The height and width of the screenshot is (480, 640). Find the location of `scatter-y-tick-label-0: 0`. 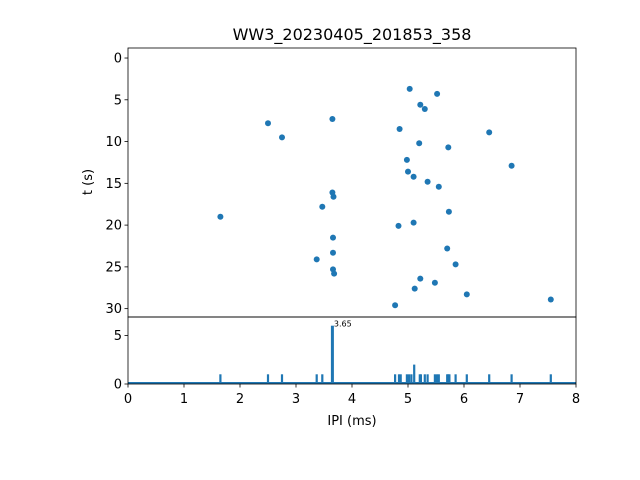

scatter-y-tick-label-0: 0 is located at coordinates (118, 59).